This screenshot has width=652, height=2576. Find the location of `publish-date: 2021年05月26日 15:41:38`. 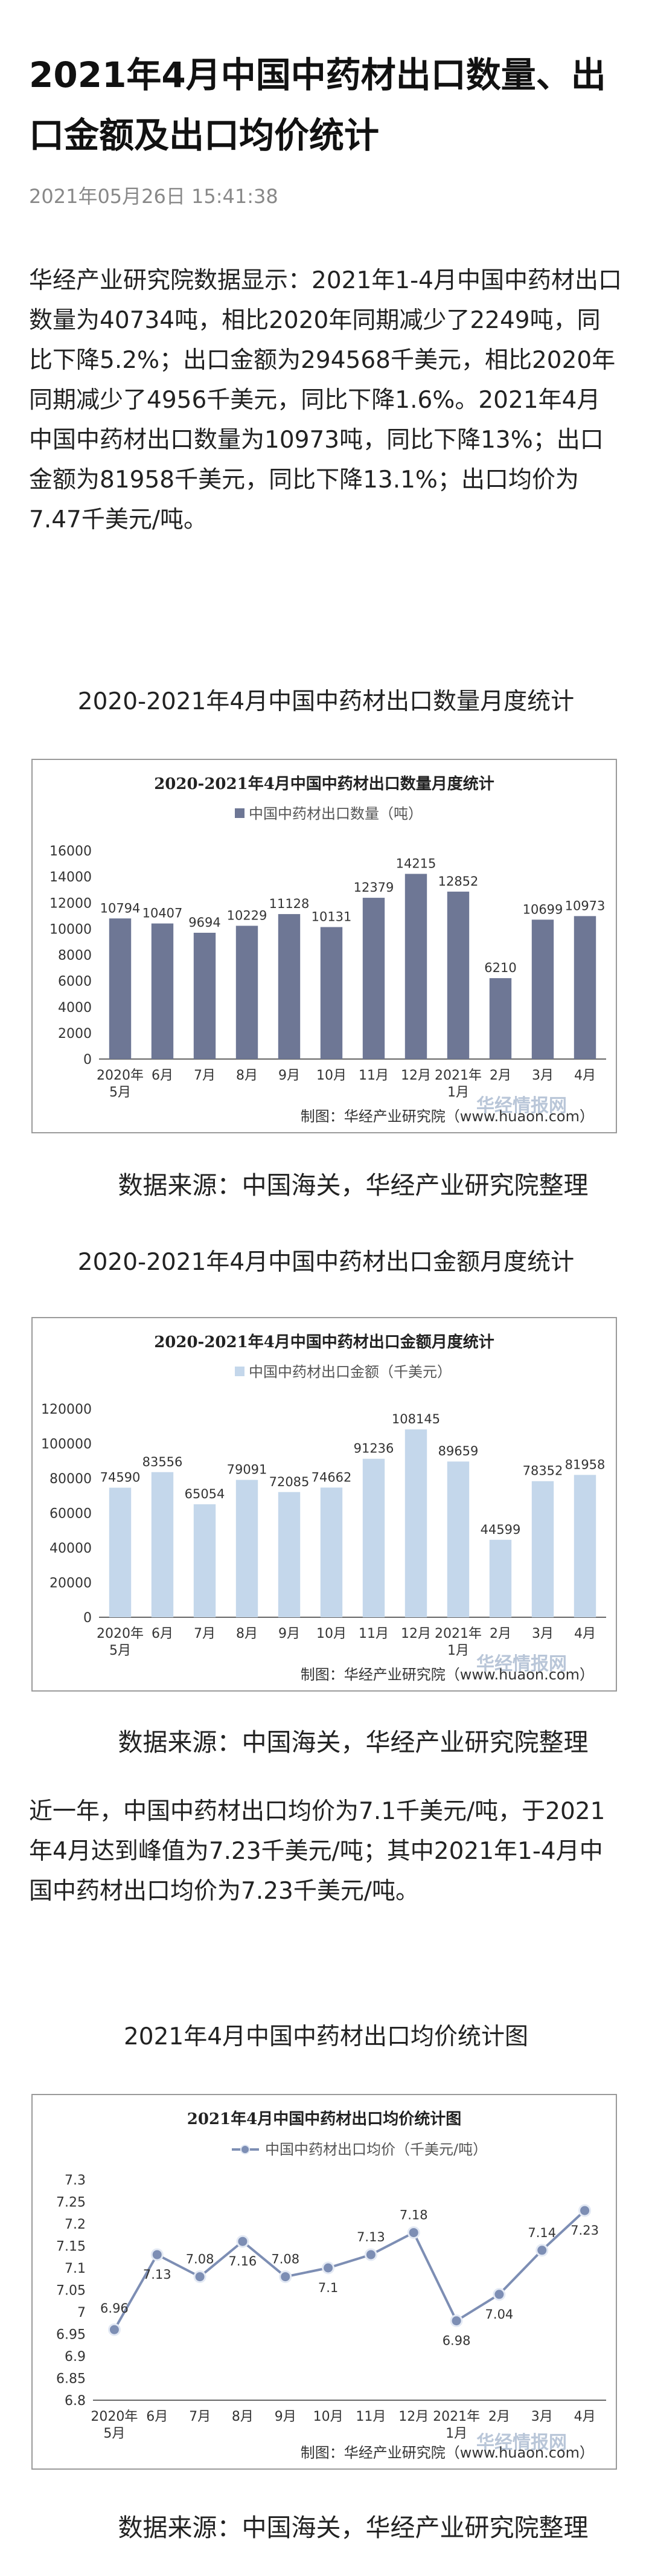

publish-date: 2021年05月26日 15:41:38 is located at coordinates (153, 196).